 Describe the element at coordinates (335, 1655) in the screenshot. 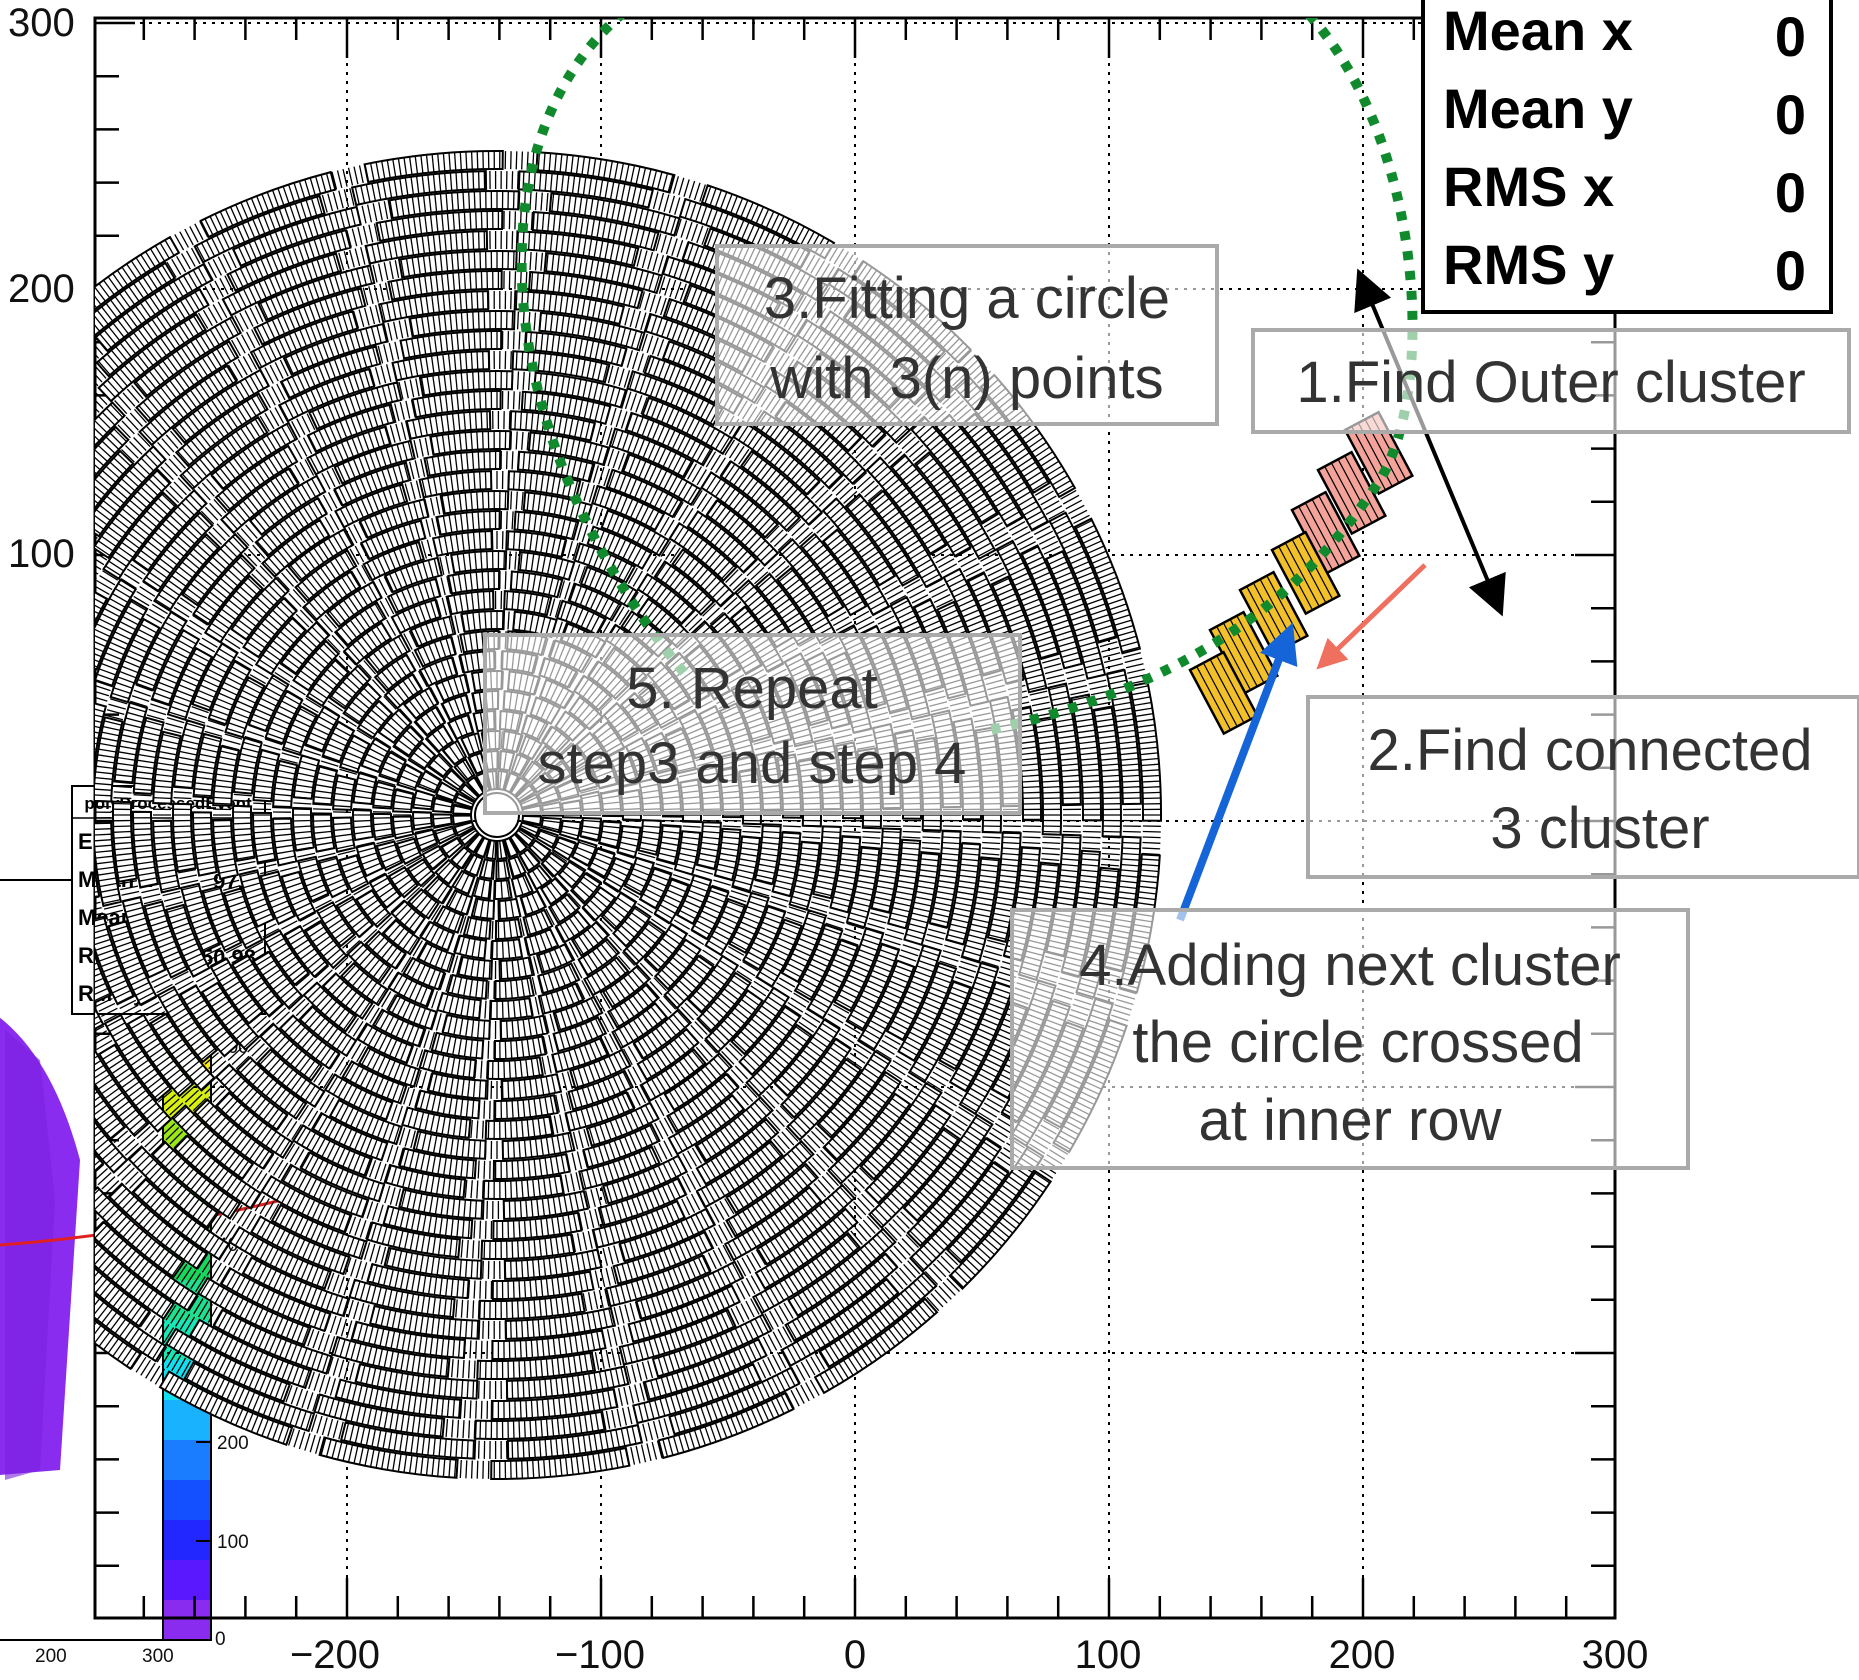

I see `x-tick-label: −200` at that location.